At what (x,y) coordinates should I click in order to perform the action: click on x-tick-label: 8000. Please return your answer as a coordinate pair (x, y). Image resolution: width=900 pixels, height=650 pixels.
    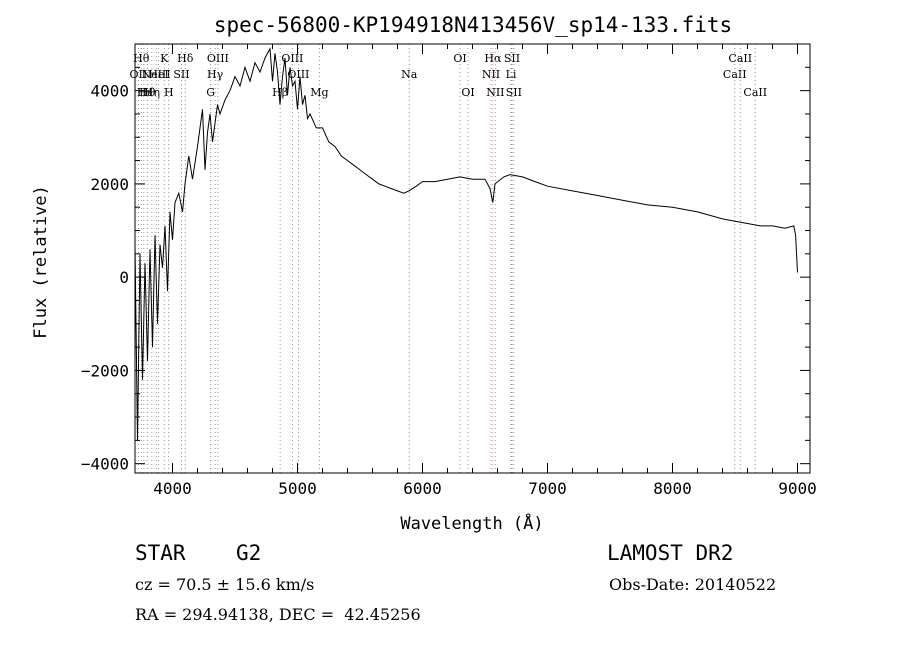
    Looking at the image, I should click on (672, 488).